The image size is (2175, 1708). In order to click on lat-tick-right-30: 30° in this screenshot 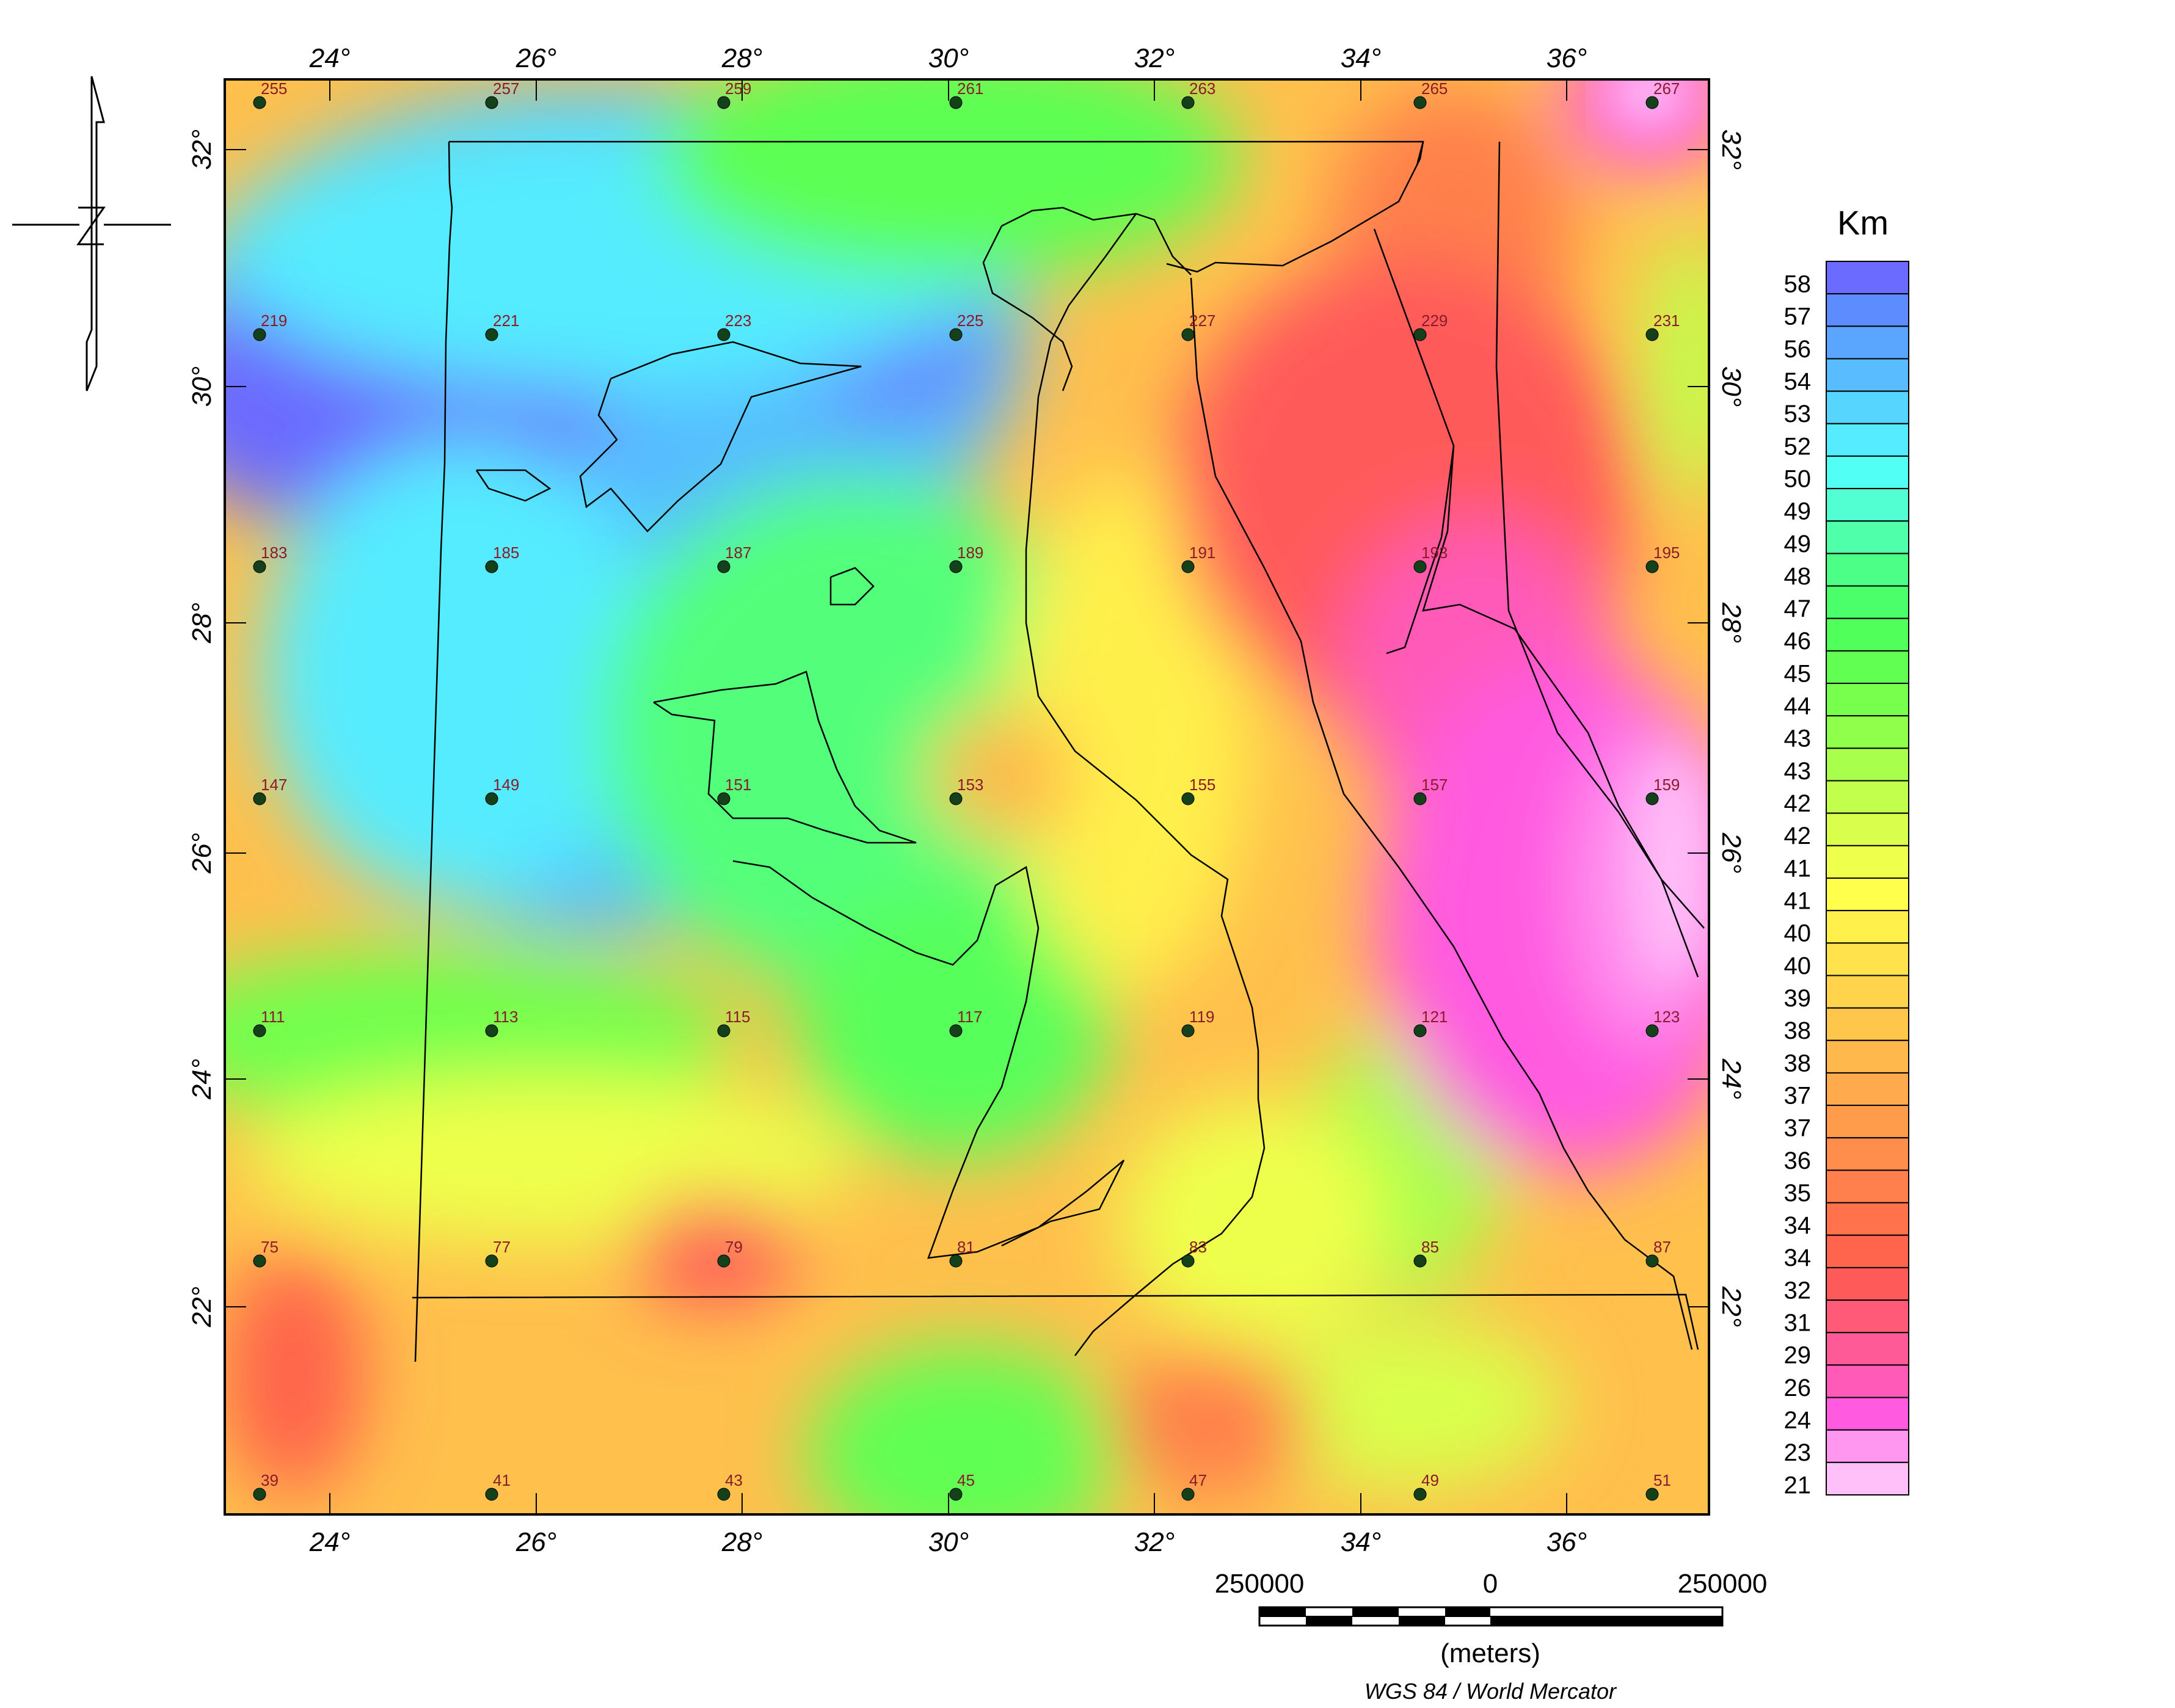, I will do `click(1731, 387)`.